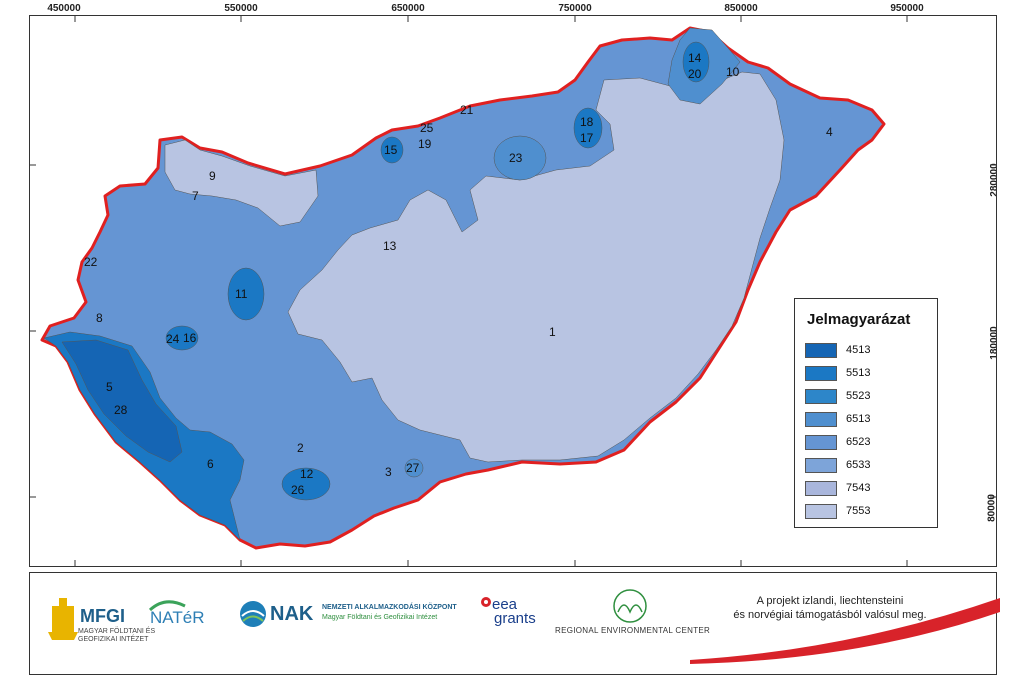 The width and height of the screenshot is (1019, 697). What do you see at coordinates (212, 176) in the screenshot?
I see `region-label: 9` at bounding box center [212, 176].